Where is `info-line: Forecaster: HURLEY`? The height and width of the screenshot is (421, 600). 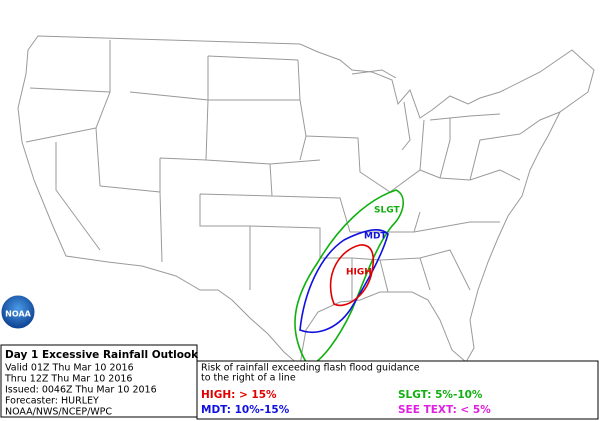
info-line: Forecaster: HURLEY is located at coordinates (52, 401).